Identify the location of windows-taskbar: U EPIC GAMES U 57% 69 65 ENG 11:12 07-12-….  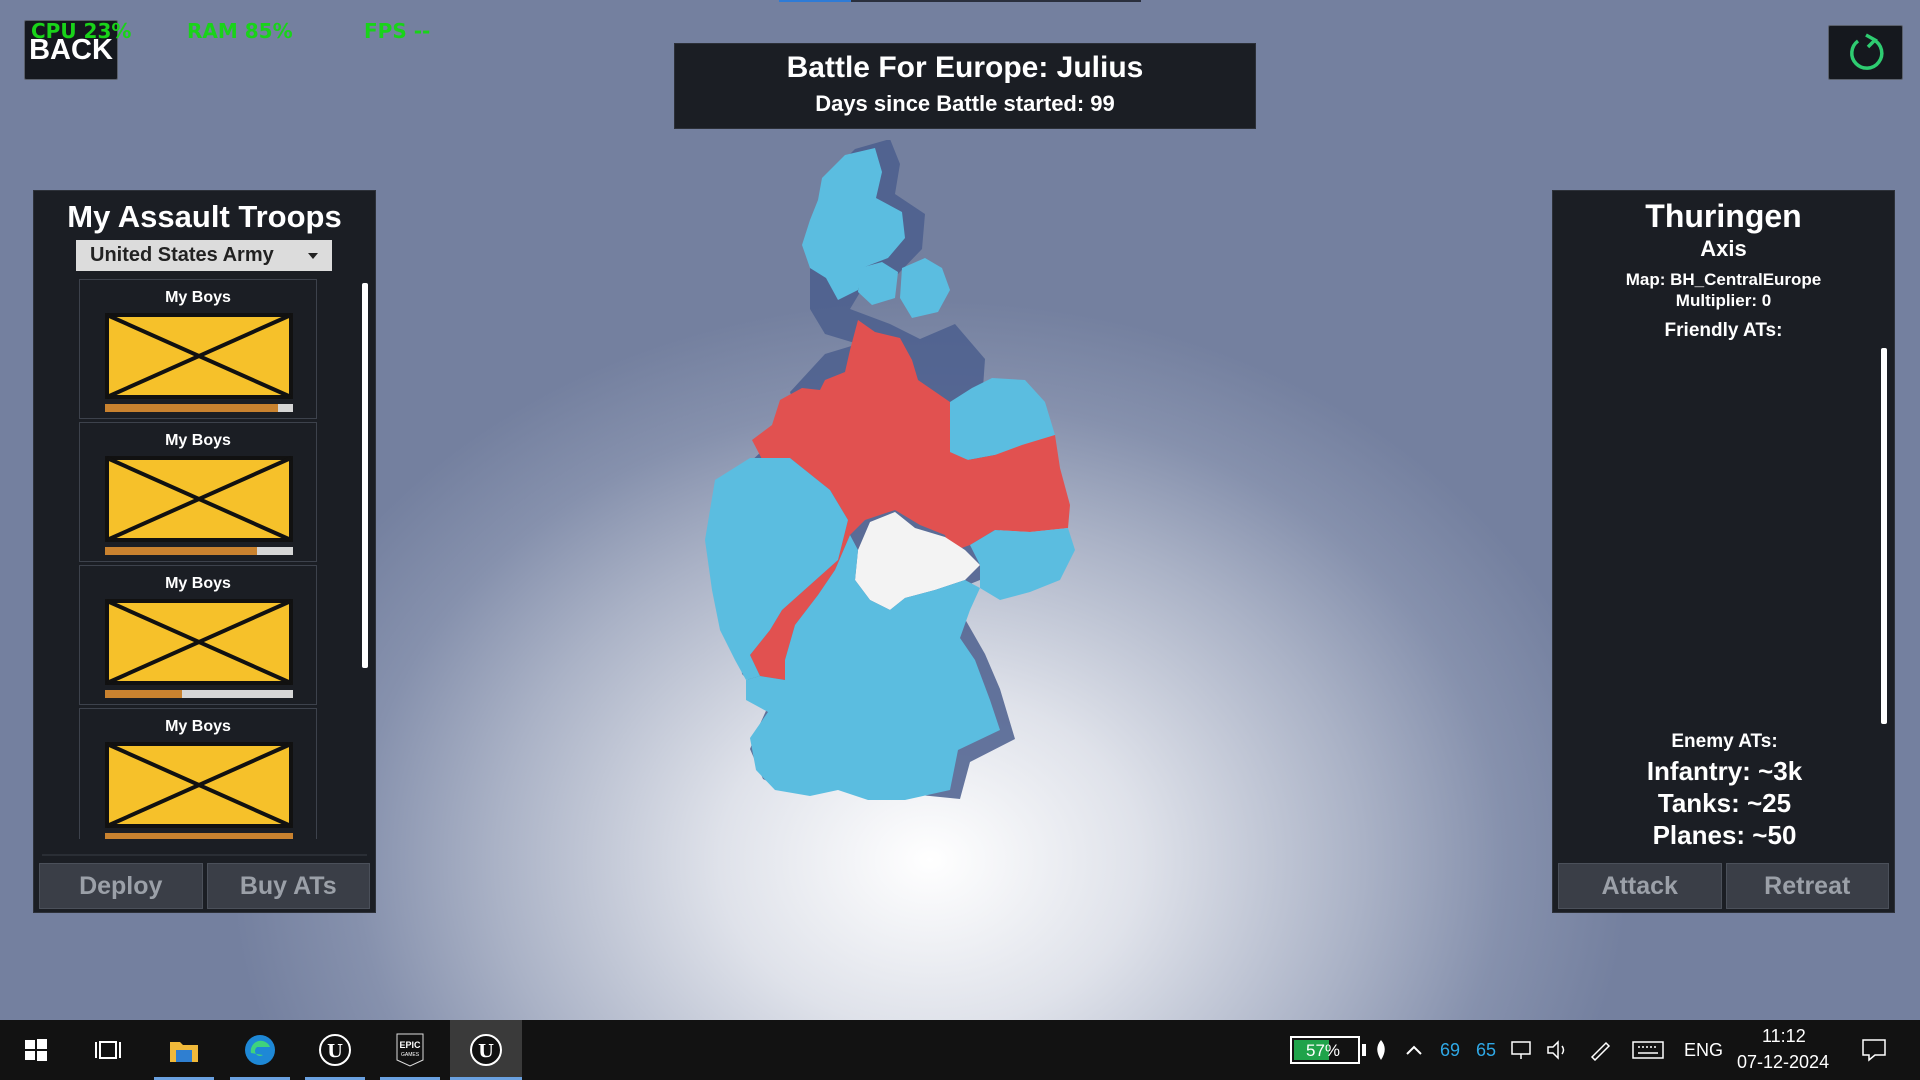
(960, 1050).